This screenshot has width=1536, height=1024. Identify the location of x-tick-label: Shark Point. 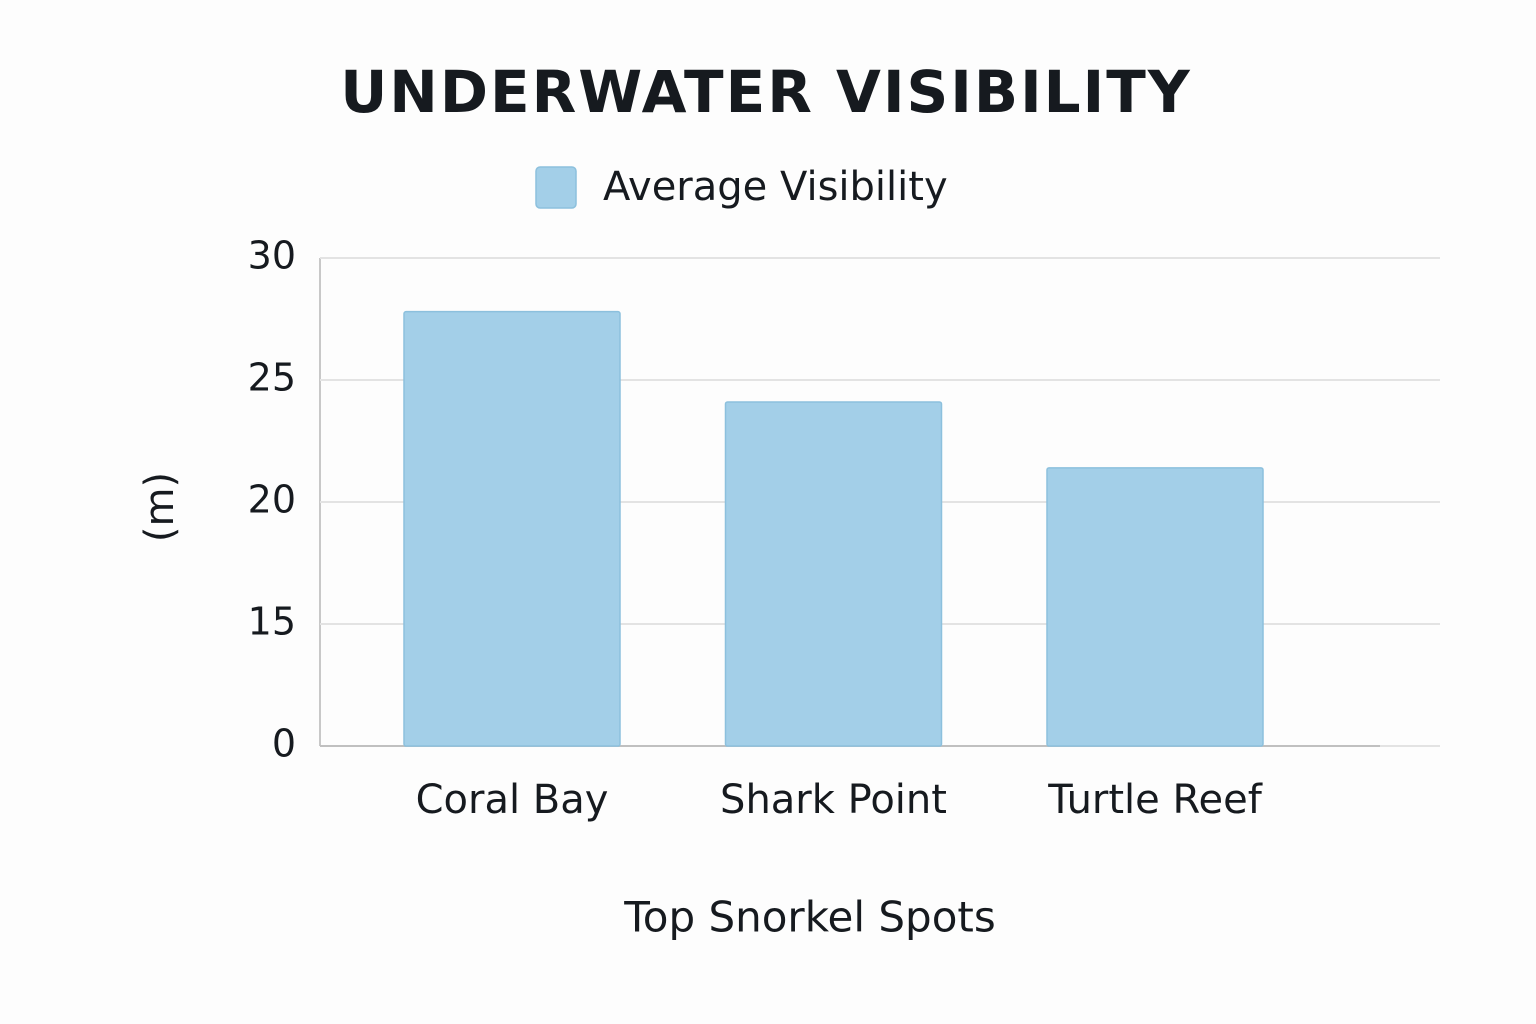
(833, 800).